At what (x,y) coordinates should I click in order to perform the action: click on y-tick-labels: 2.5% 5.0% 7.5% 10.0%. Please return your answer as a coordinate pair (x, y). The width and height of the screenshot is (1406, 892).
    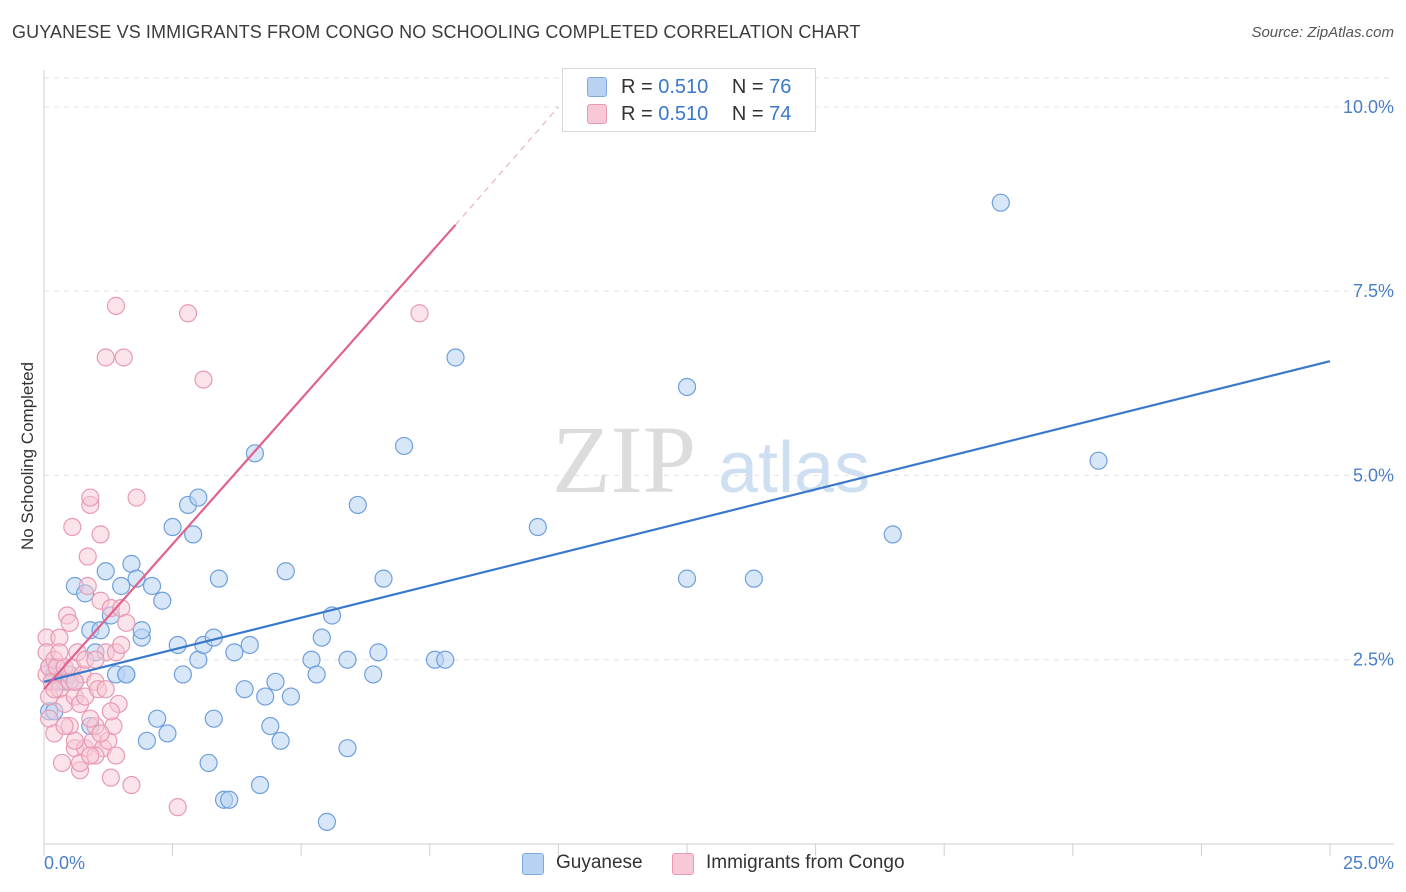
    Looking at the image, I should click on (1368, 383).